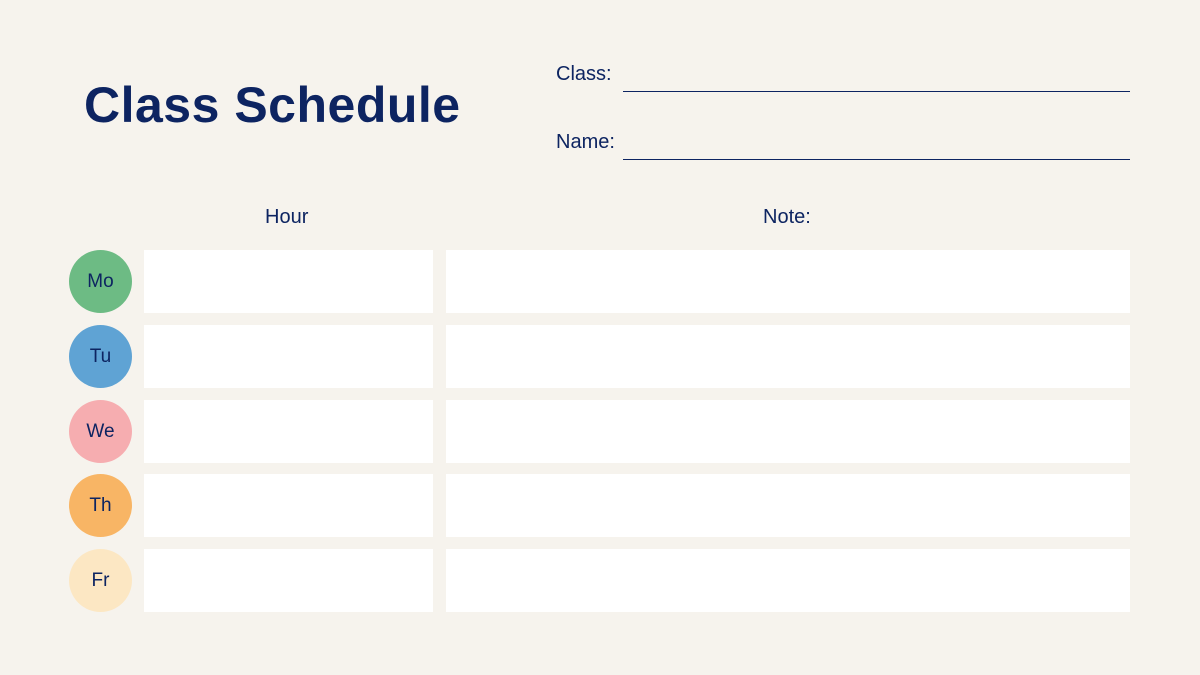  I want to click on day-badge: We, so click(100, 431).